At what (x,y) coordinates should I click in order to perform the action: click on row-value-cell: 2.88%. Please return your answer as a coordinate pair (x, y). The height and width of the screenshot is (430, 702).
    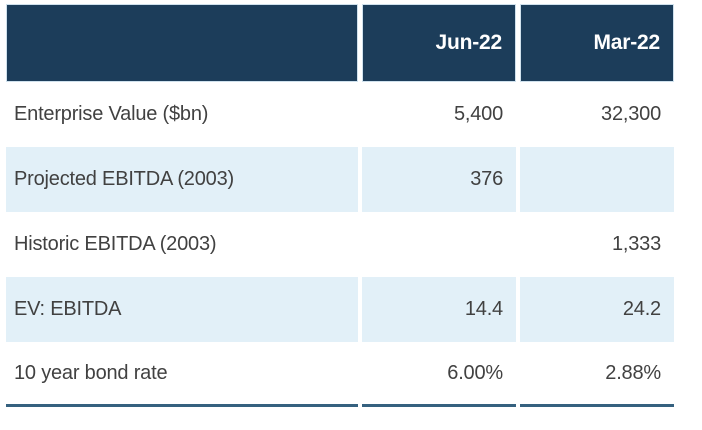
    Looking at the image, I should click on (597, 374).